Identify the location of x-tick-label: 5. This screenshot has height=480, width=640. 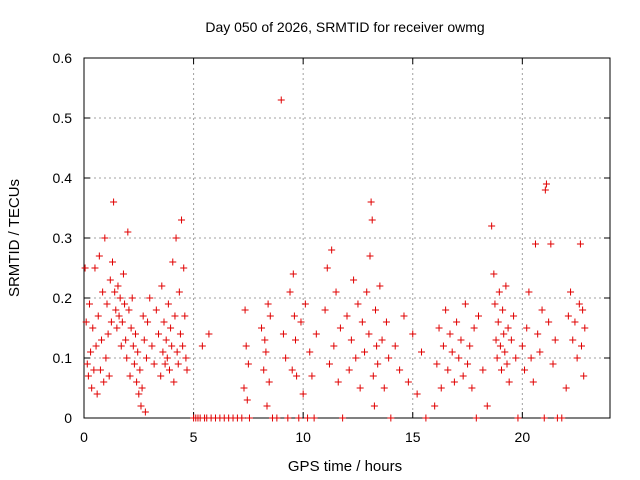
(194, 437).